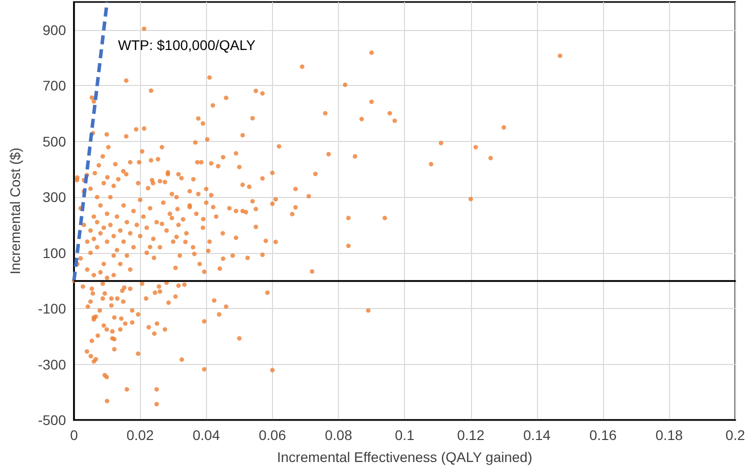 The image size is (748, 474). I want to click on x-tick-label: 0.06, so click(272, 435).